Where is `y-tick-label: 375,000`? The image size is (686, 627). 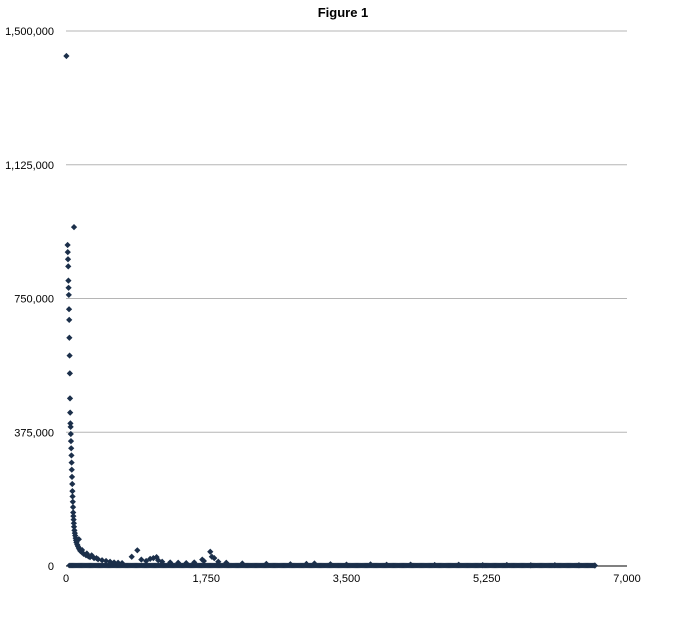
y-tick-label: 375,000 is located at coordinates (34, 433).